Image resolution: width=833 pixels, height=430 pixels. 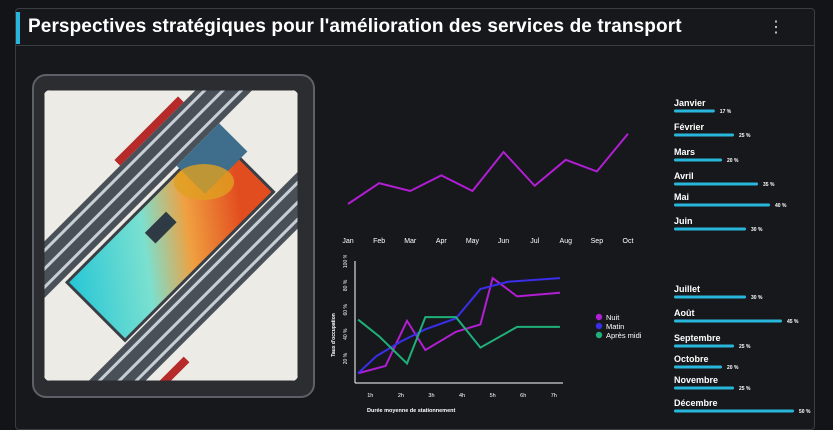 I want to click on bar-value-label: 17 %, so click(x=726, y=112).